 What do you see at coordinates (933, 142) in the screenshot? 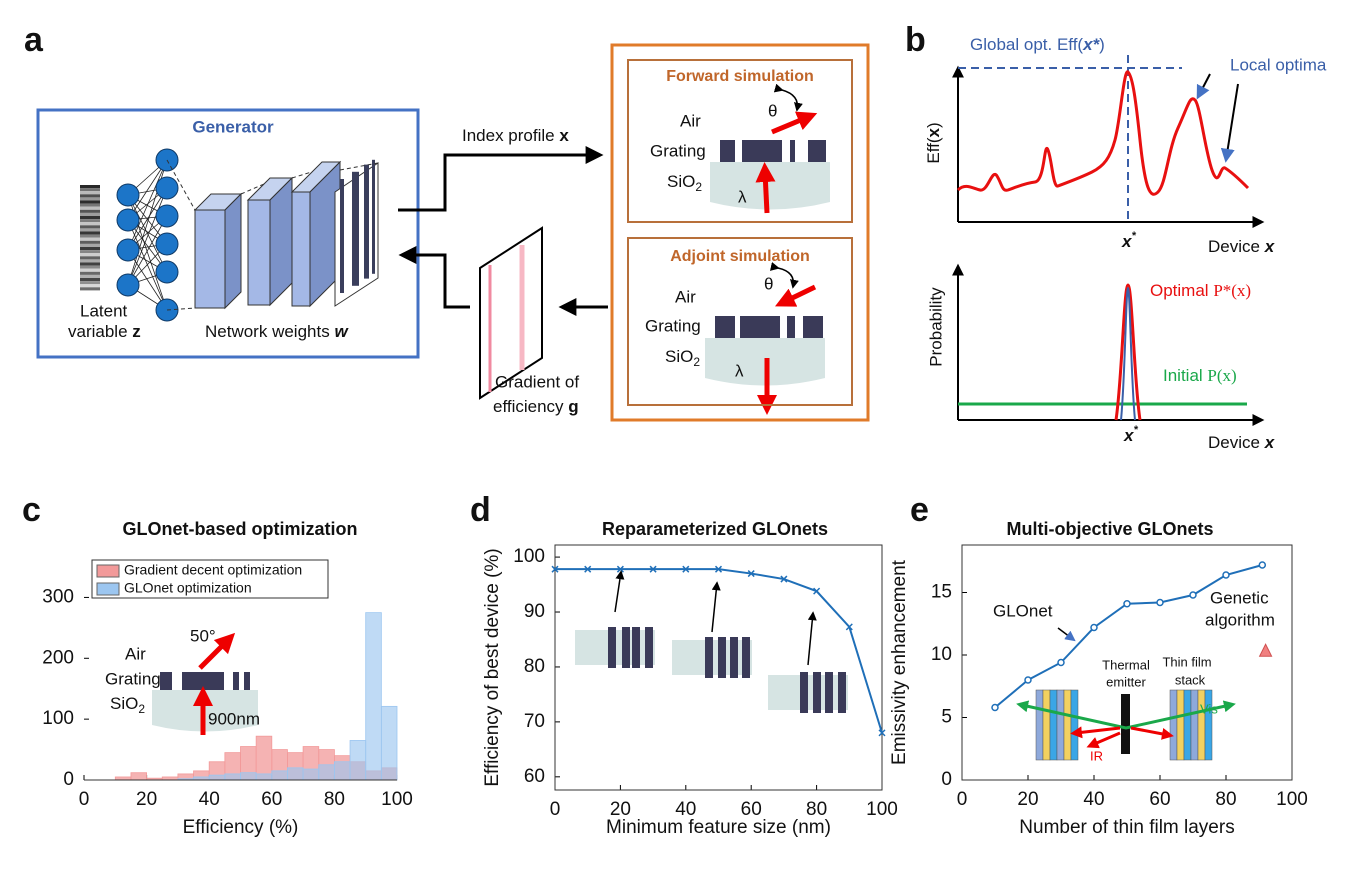
I see `axis-label: Eff(x)` at bounding box center [933, 142].